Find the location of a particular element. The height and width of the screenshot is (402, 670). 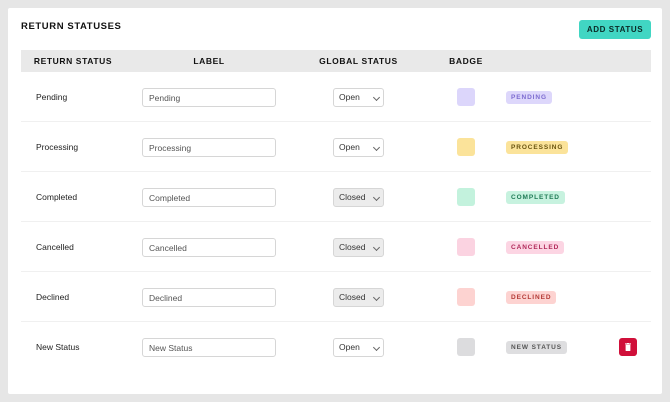

return-status-name: Completed is located at coordinates (57, 197).